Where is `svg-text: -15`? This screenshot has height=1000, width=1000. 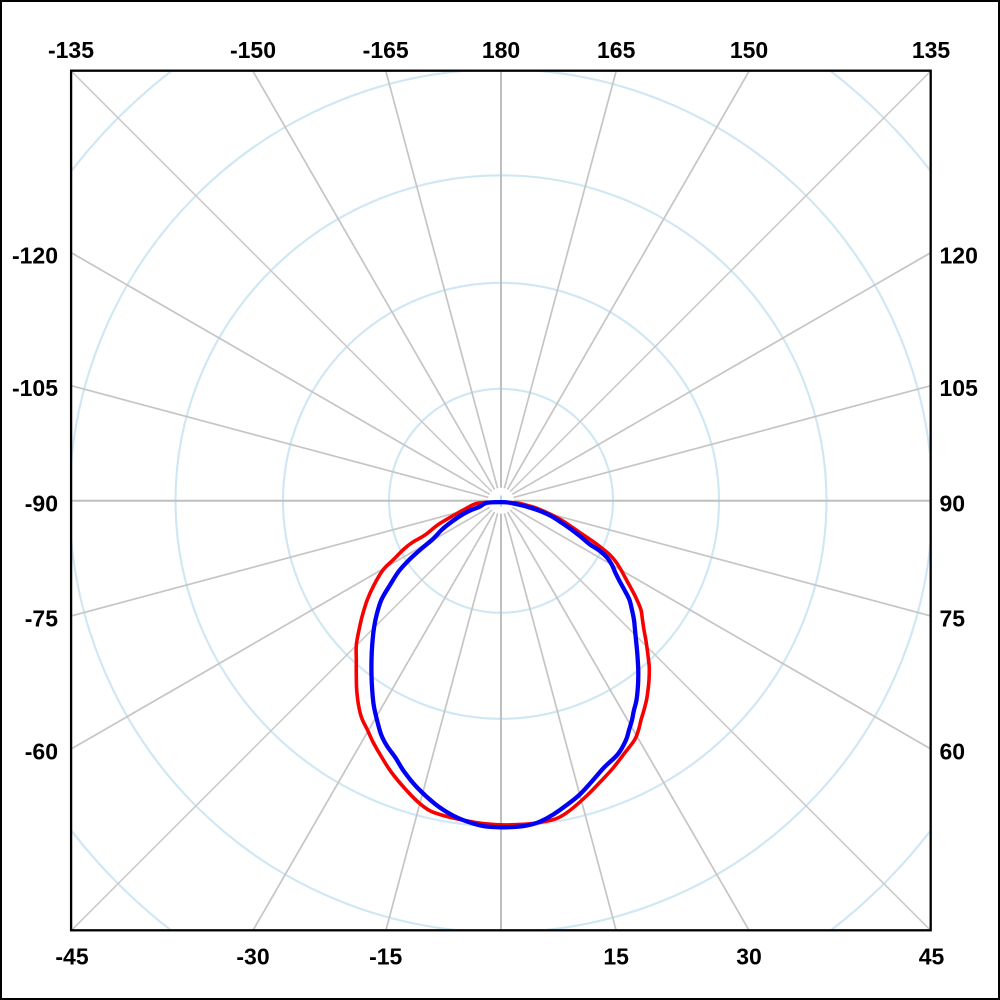 svg-text: -15 is located at coordinates (385, 957).